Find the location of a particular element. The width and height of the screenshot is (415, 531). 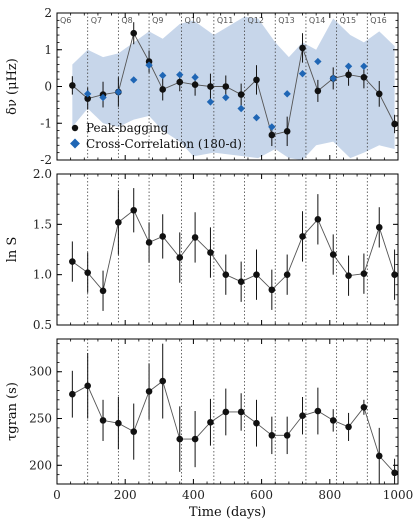

y-tick-label: 1 is located at coordinates (48, 50).